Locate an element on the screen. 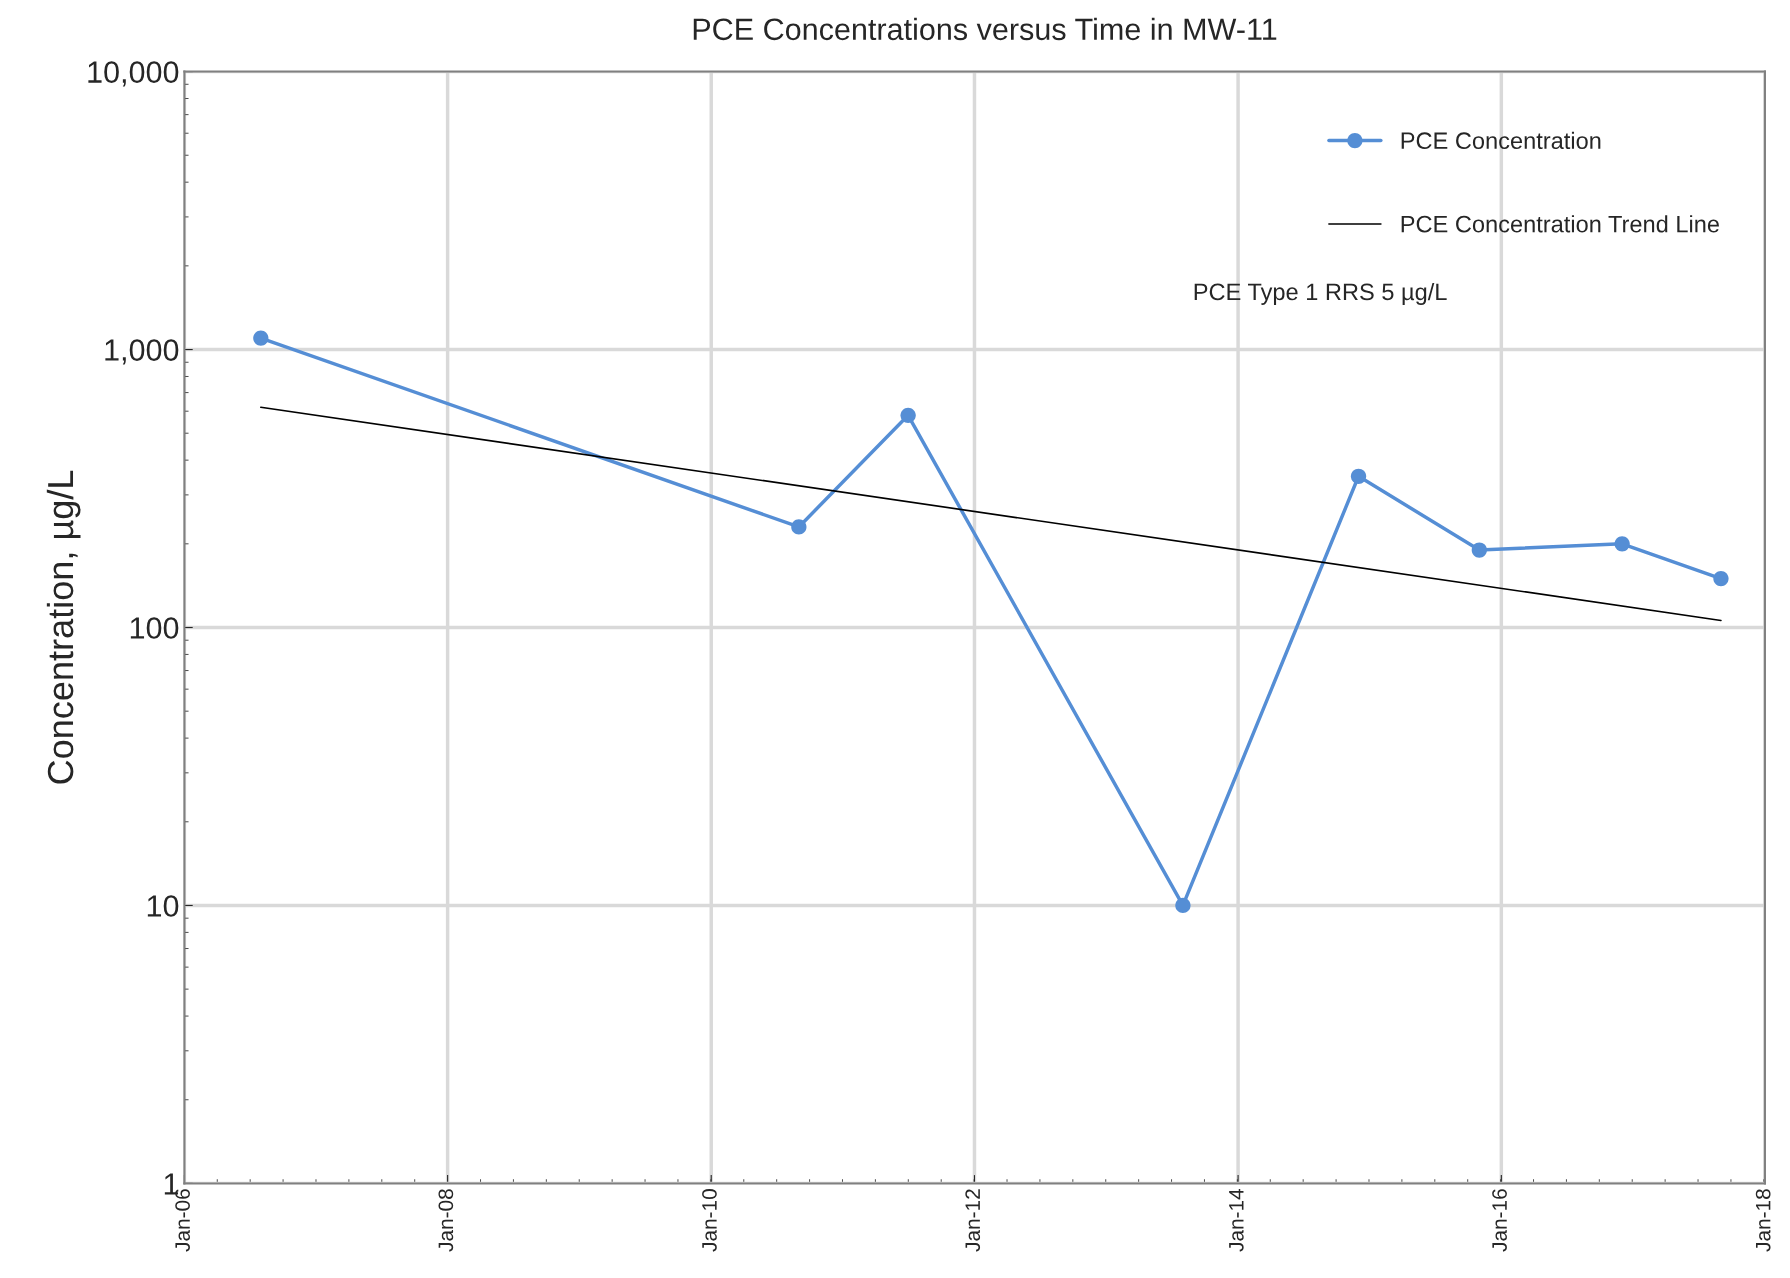 This screenshot has height=1278, width=1790. y-tick-label: 1,000 is located at coordinates (142, 352).